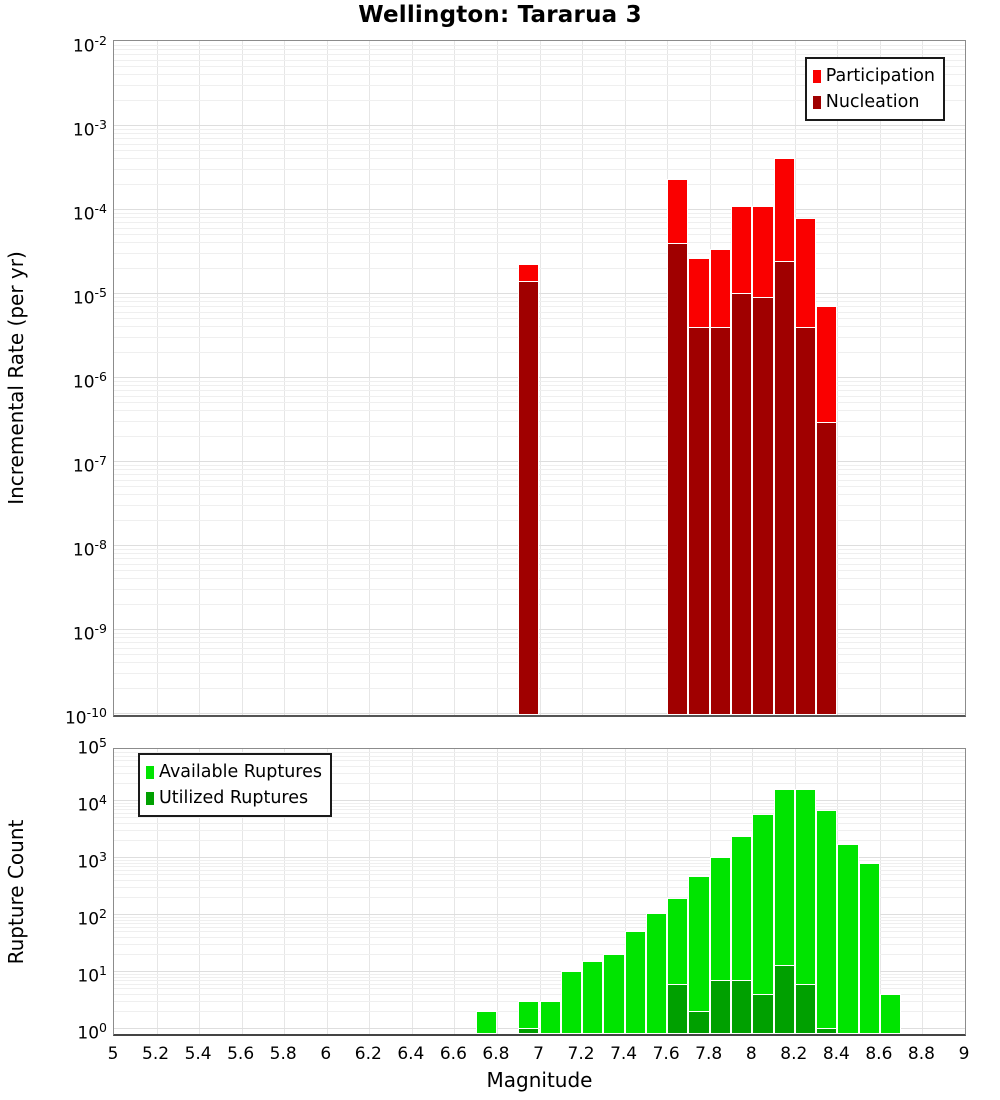 This screenshot has height=1100, width=1000. What do you see at coordinates (92, 861) in the screenshot?
I see `y-tick-label: 10³` at bounding box center [92, 861].